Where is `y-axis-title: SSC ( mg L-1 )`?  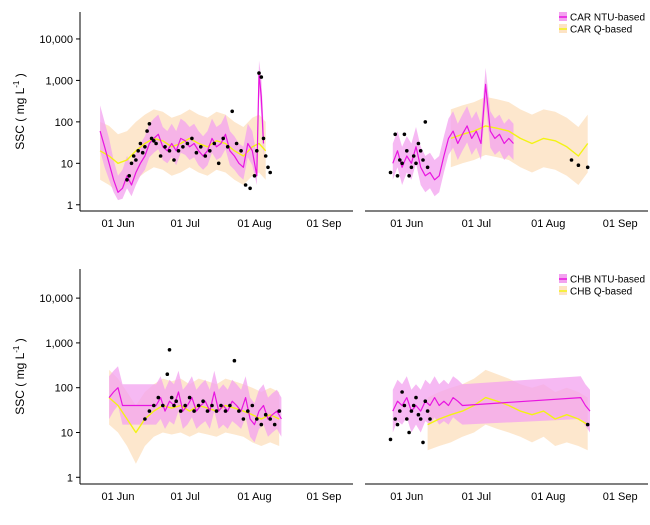
y-axis-title: SSC ( mg L-1 ) is located at coordinates (19, 111).